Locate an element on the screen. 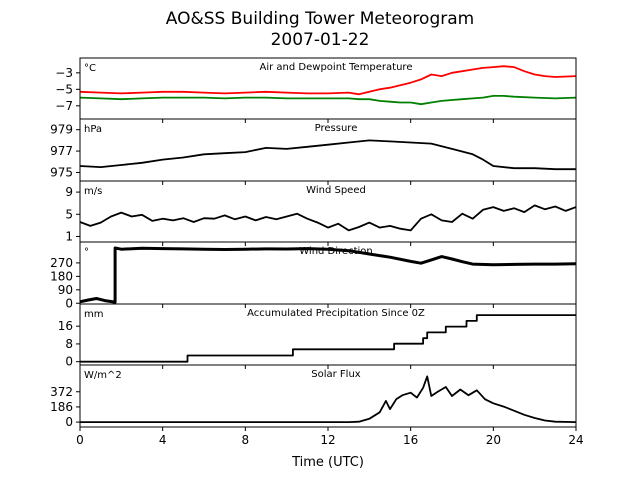 The width and height of the screenshot is (640, 480). y-tick-label-precipitation: 16 is located at coordinates (65, 326).